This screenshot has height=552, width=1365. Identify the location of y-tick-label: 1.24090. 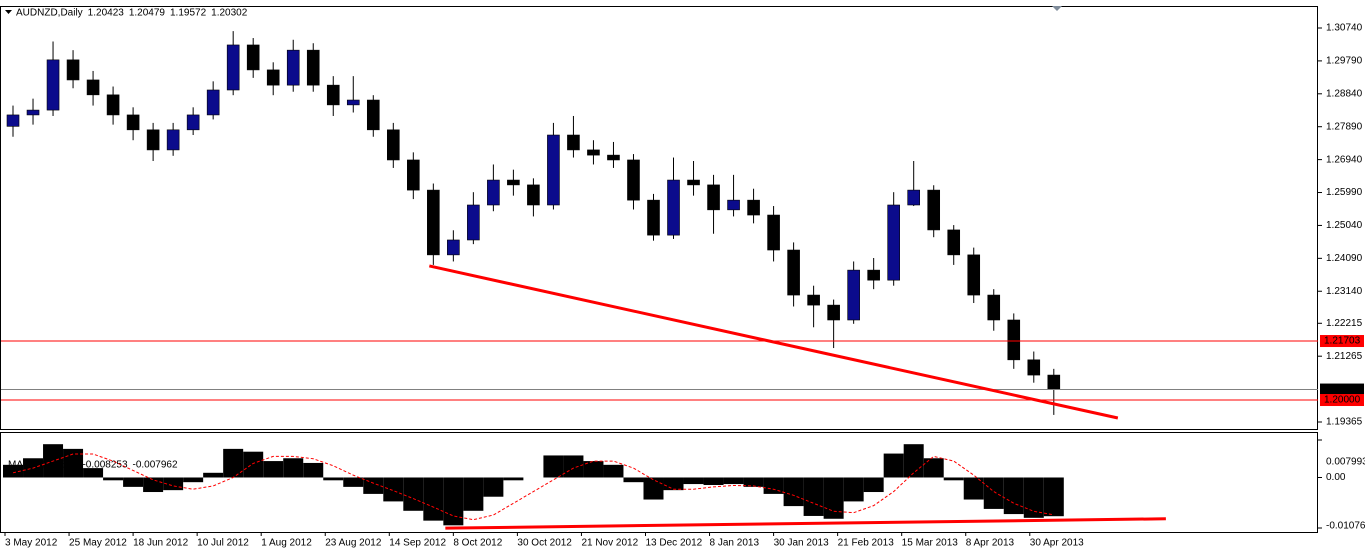
(1344, 258).